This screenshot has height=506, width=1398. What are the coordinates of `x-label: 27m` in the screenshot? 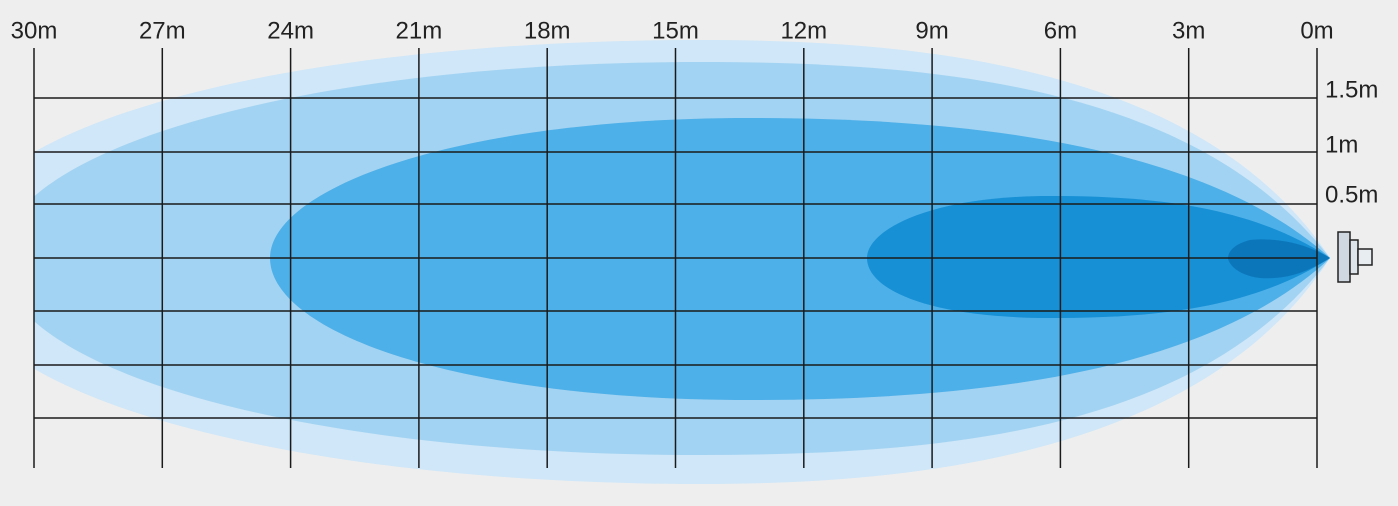 It's located at (162, 30).